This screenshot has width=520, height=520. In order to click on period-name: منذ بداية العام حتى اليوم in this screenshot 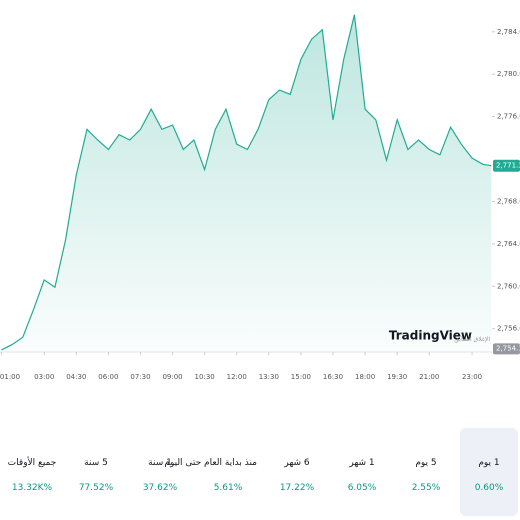, I will do `click(210, 463)`.